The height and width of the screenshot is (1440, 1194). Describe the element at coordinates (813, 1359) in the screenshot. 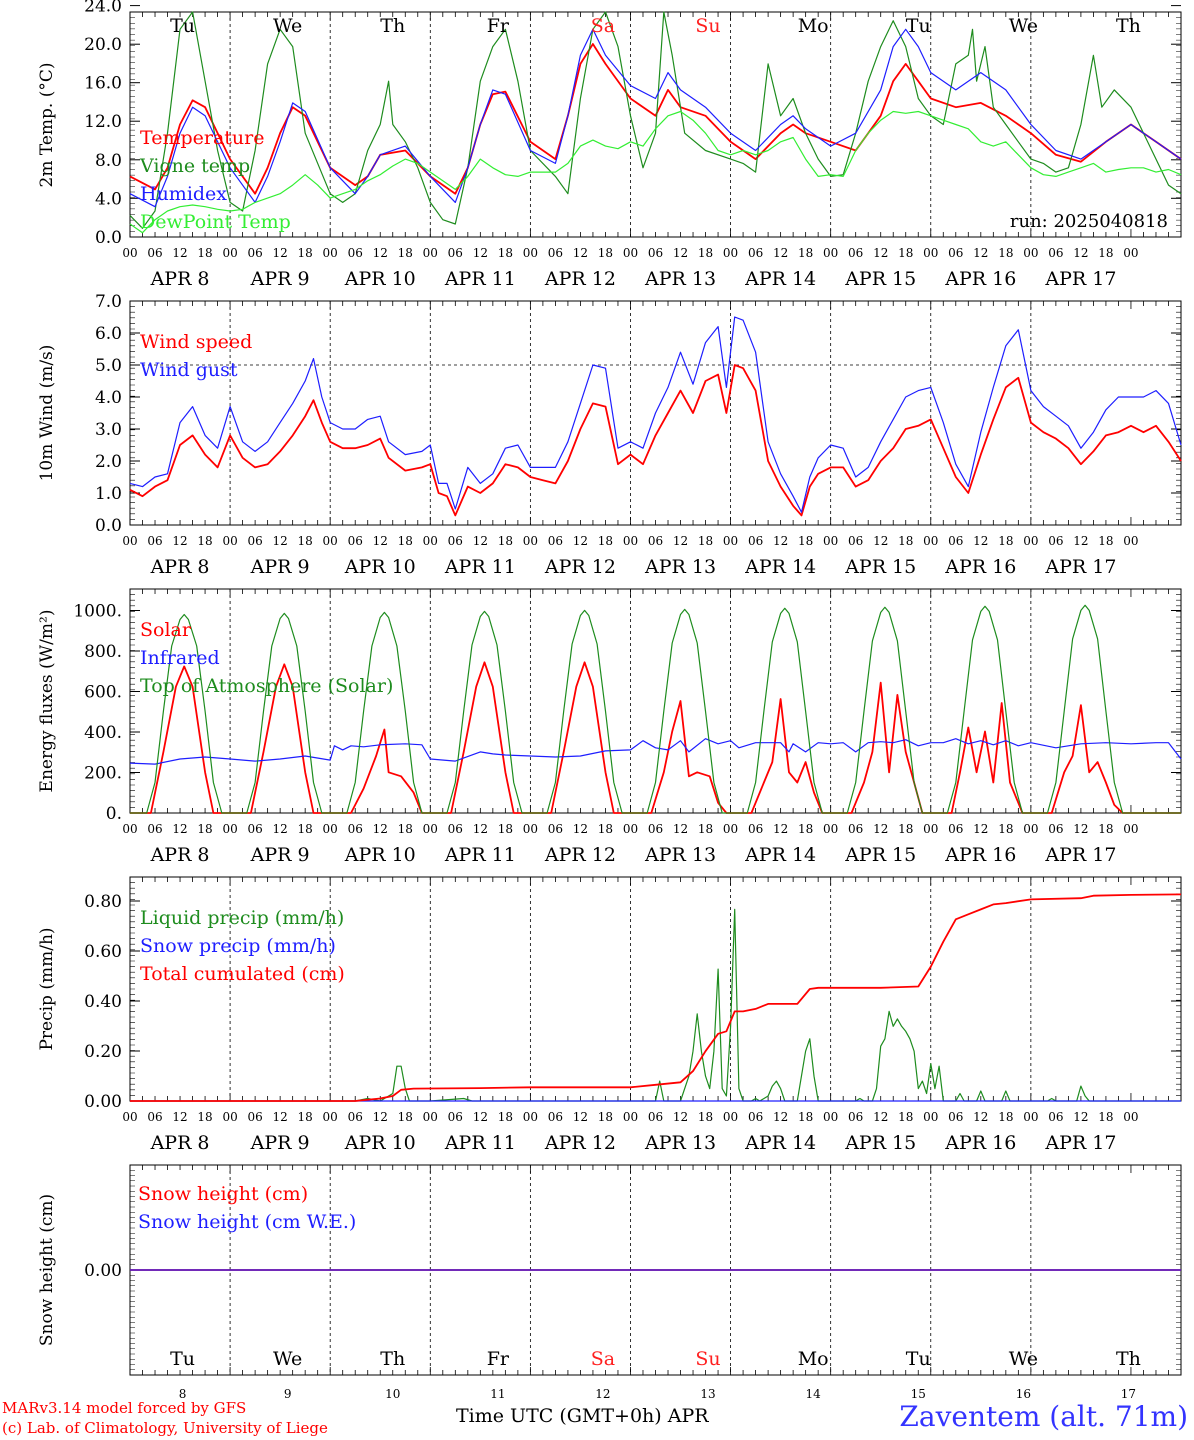

I see `weekday-label-bottom: Mo` at that location.